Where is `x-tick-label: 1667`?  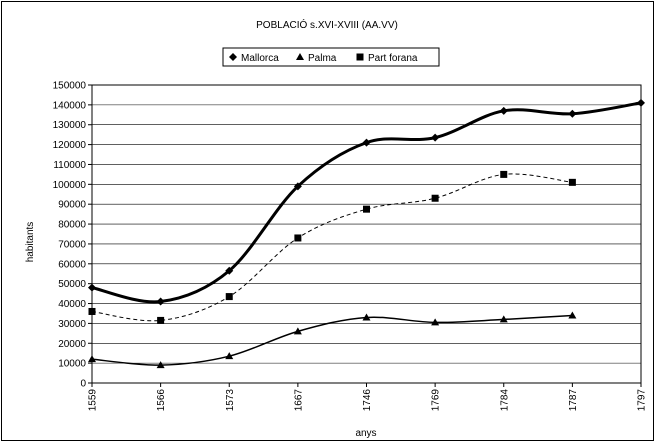
x-tick-label: 1667 is located at coordinates (298, 400).